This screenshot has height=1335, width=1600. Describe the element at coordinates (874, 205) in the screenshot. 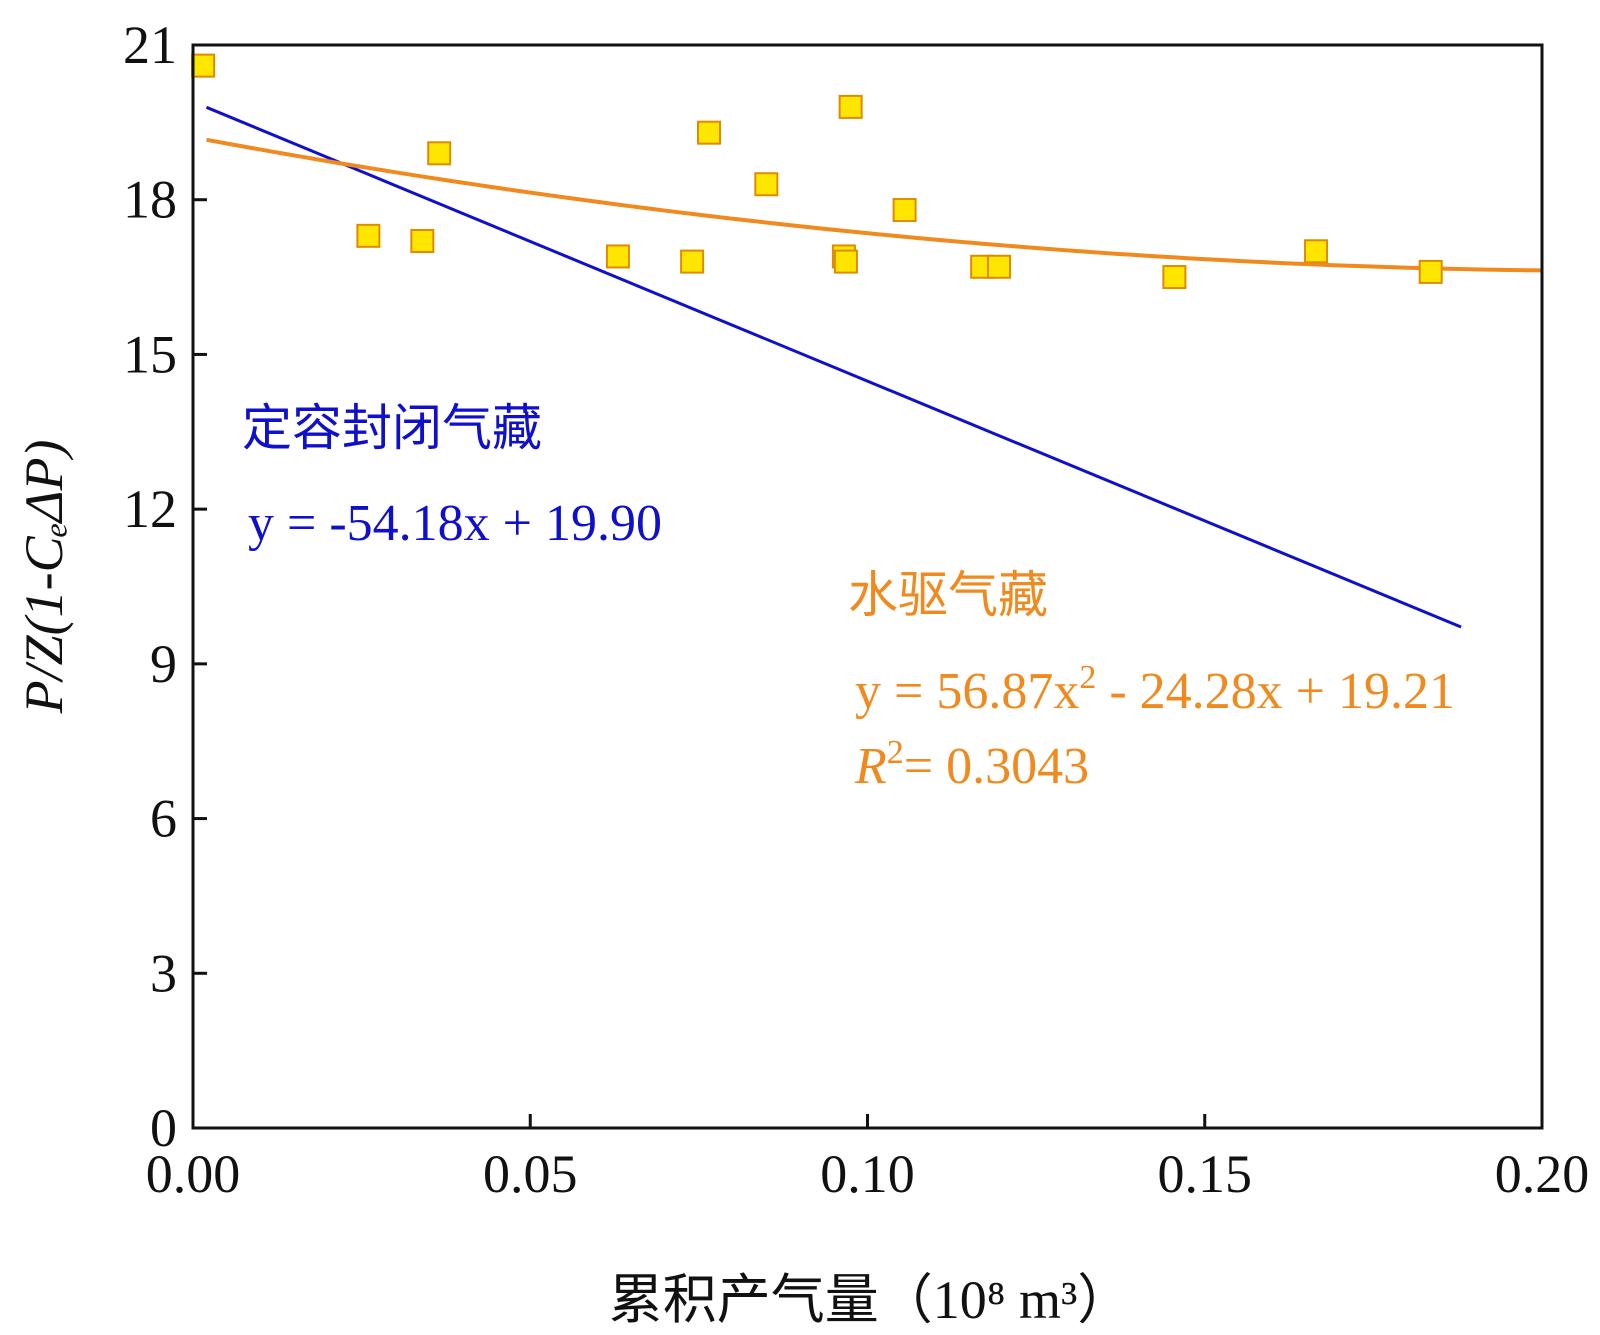

I see `quadratic-fit-curve` at that location.